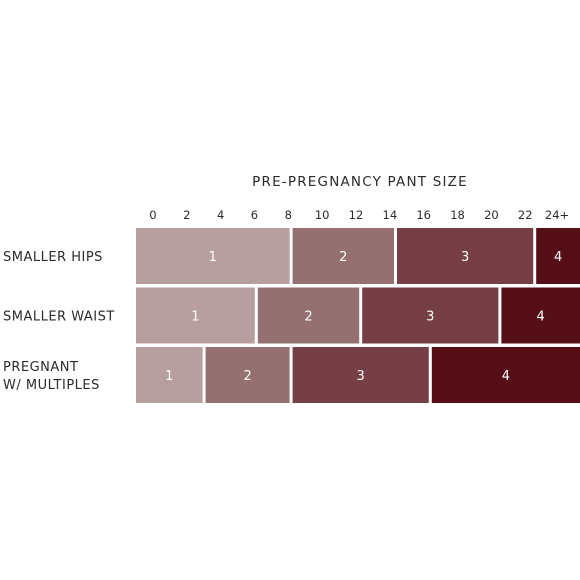 This screenshot has width=580, height=580. I want to click on chart-row: SMALLER HIPS 1 2 3 4, so click(291, 256).